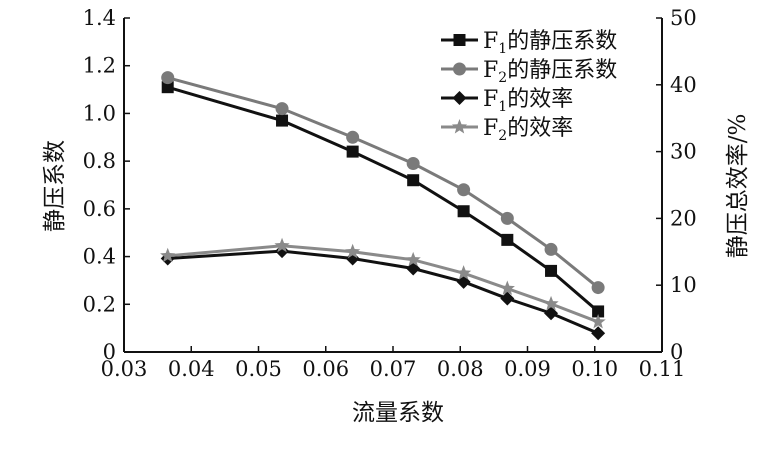 The image size is (783, 449). Describe the element at coordinates (528, 101) in the screenshot. I see `legend-label: F1的效率` at that location.